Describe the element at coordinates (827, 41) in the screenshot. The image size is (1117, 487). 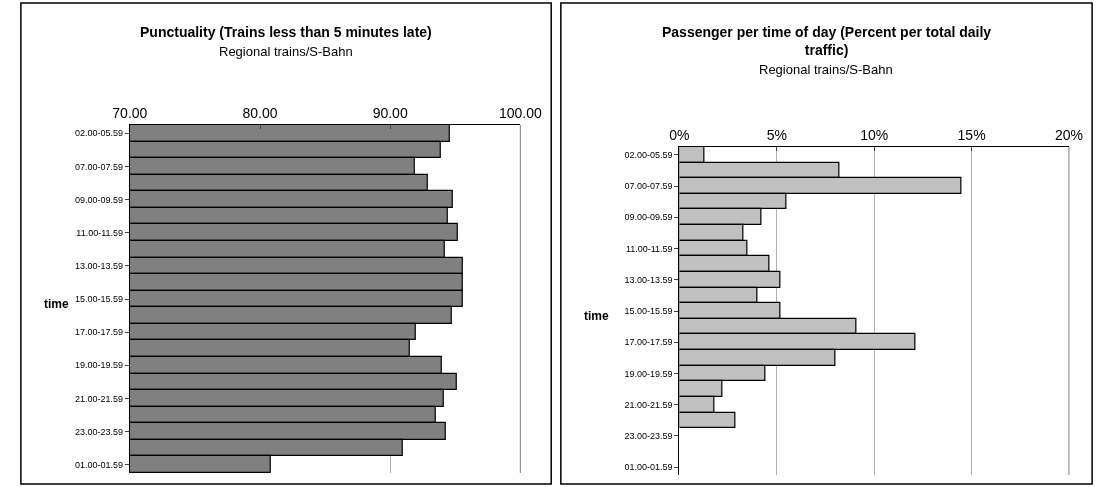
I see `chart-title: Passenger per time of day (Percent per total daily traffic)` at that location.